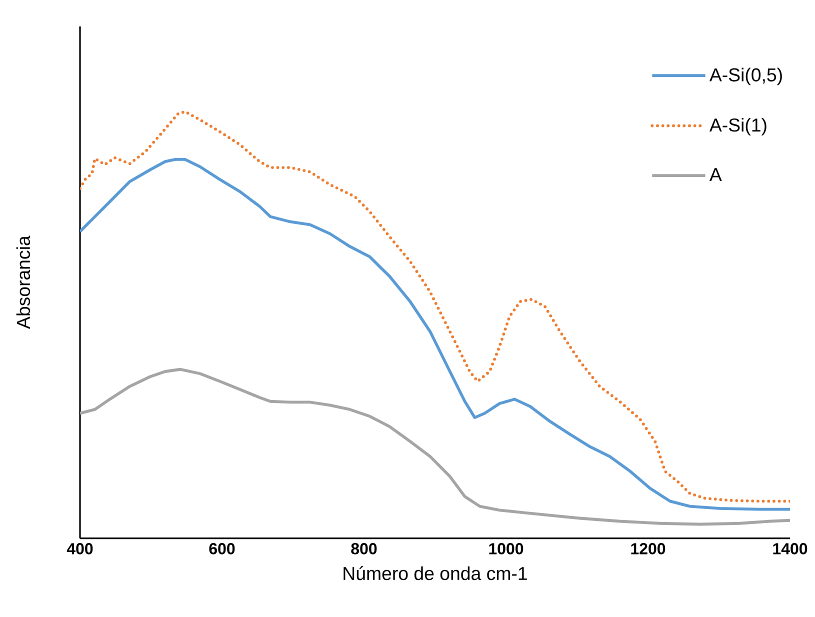 This screenshot has width=815, height=617. I want to click on y-axis-title: Absorancia, so click(23, 282).